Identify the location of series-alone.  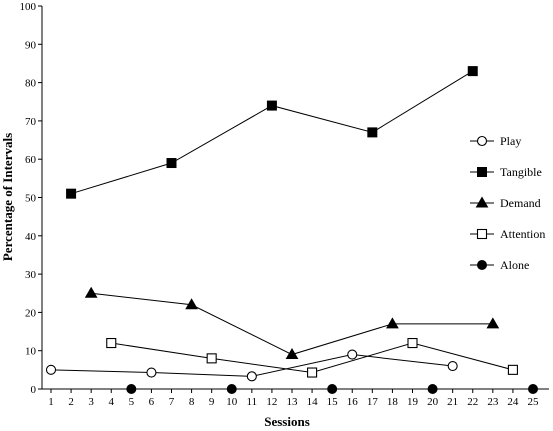
(332, 389).